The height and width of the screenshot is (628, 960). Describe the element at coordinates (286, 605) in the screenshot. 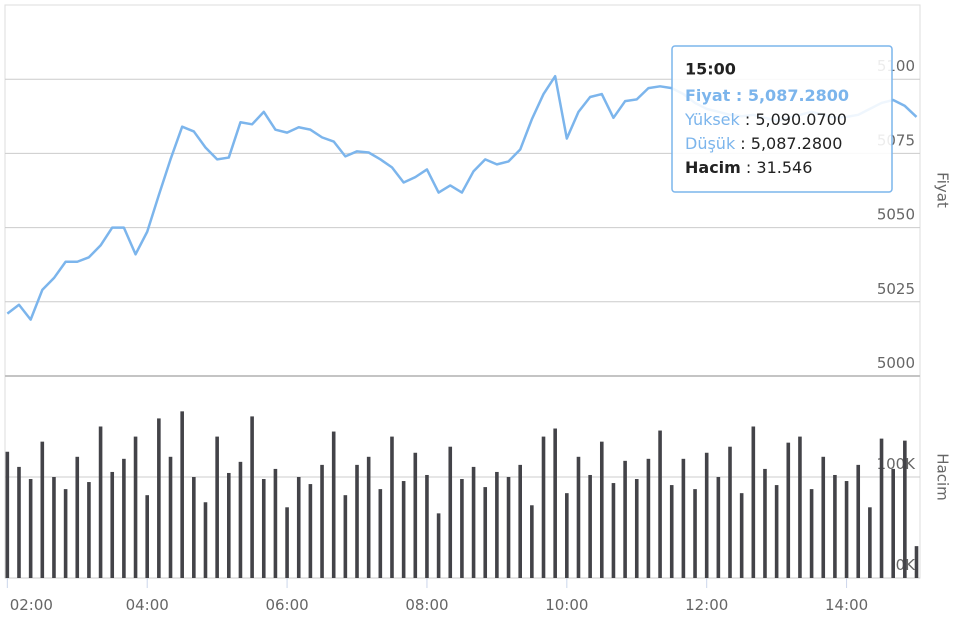

I see `x-tick-label: 06:00` at that location.